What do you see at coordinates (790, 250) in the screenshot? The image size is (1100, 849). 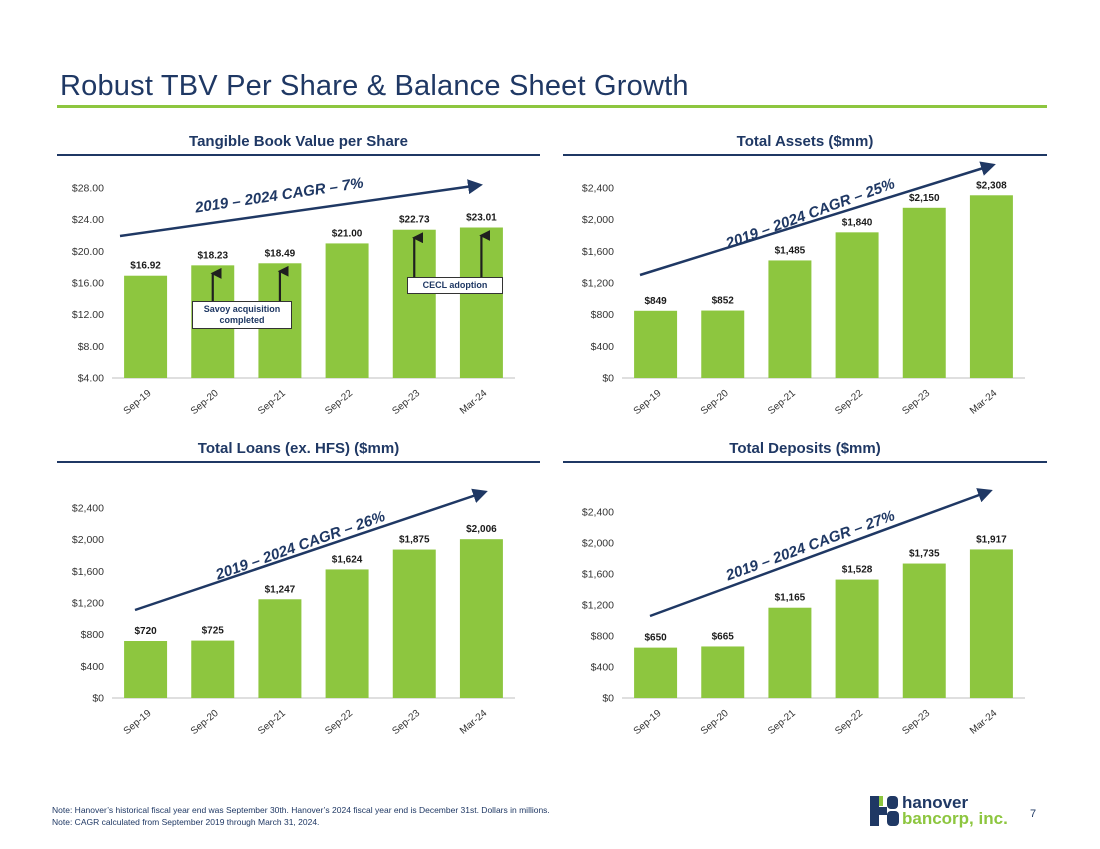 I see `data-label: $1,485` at bounding box center [790, 250].